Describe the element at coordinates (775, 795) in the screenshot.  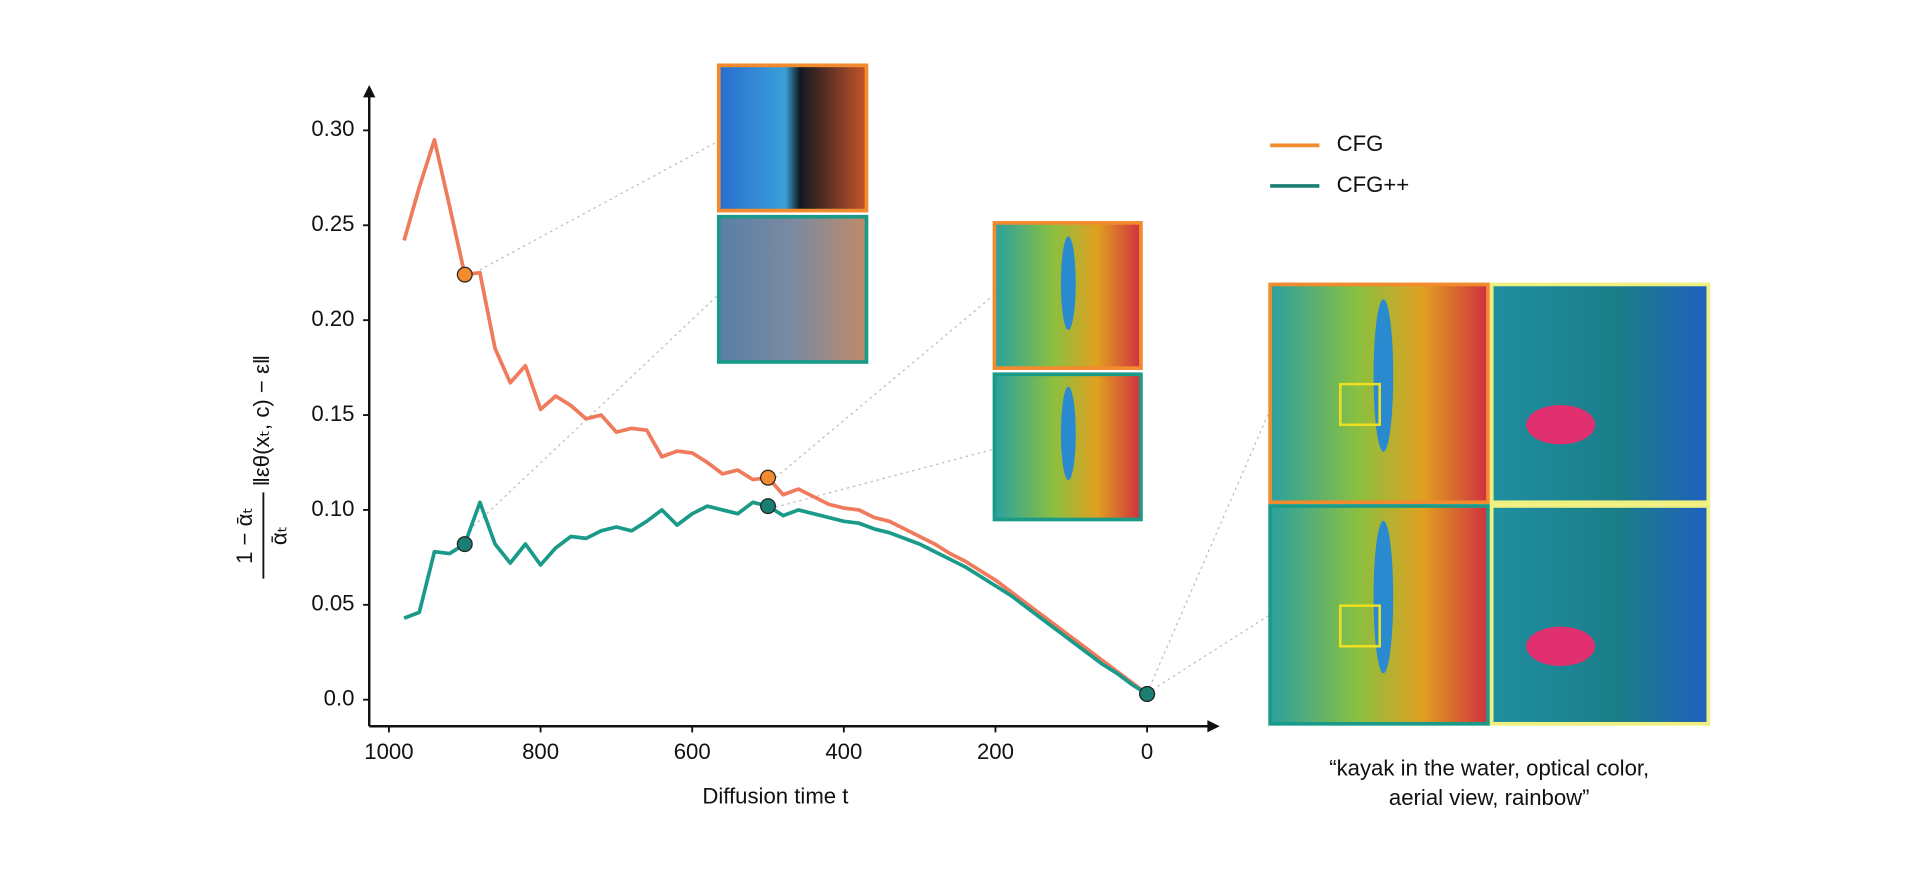
I see `x-axis-label: Diffusion time t` at that location.